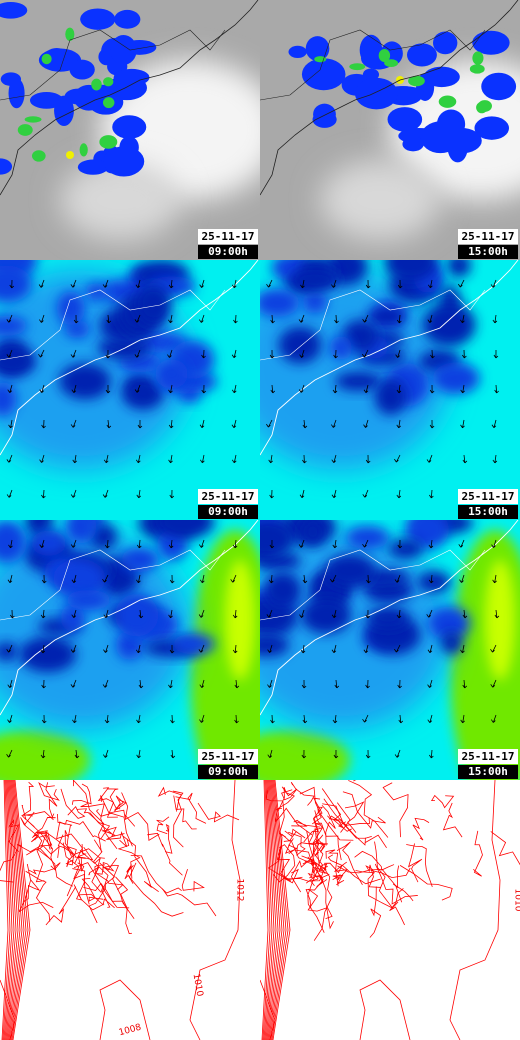  What do you see at coordinates (113, 65) in the screenshot?
I see `border` at bounding box center [113, 65].